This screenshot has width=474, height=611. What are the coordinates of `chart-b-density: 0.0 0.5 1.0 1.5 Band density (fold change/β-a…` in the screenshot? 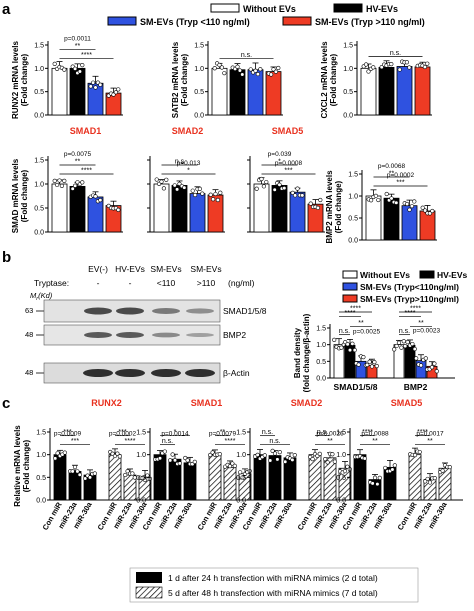 It's located at (374, 349).